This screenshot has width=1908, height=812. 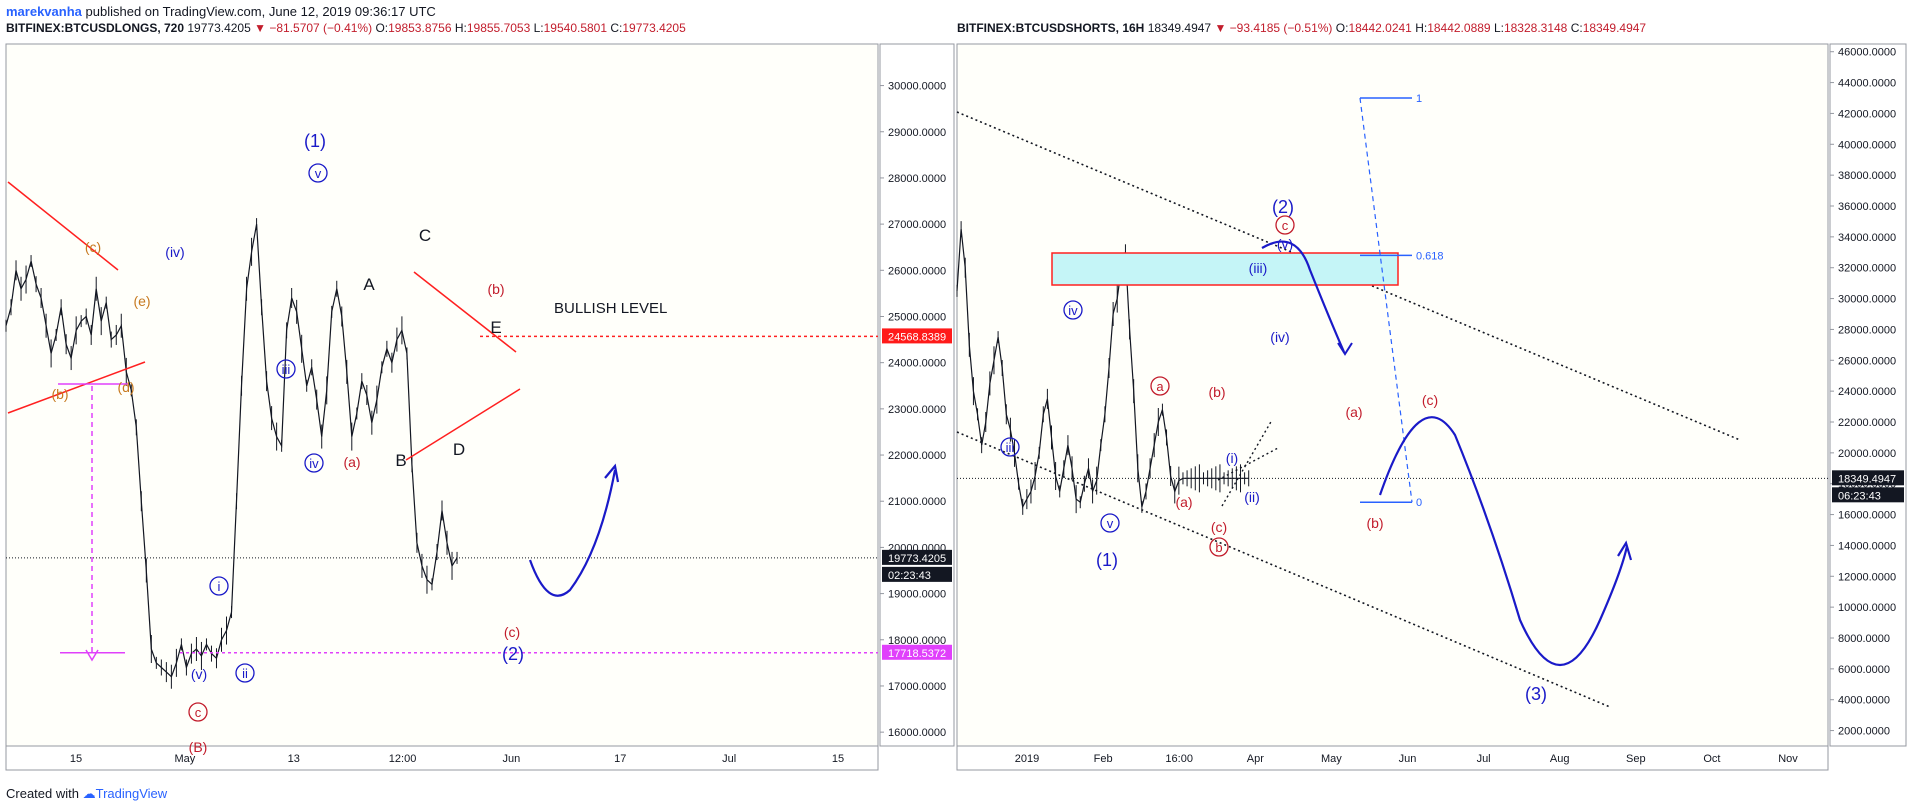 What do you see at coordinates (1788, 759) in the screenshot?
I see `x-tick-label: Nov` at bounding box center [1788, 759].